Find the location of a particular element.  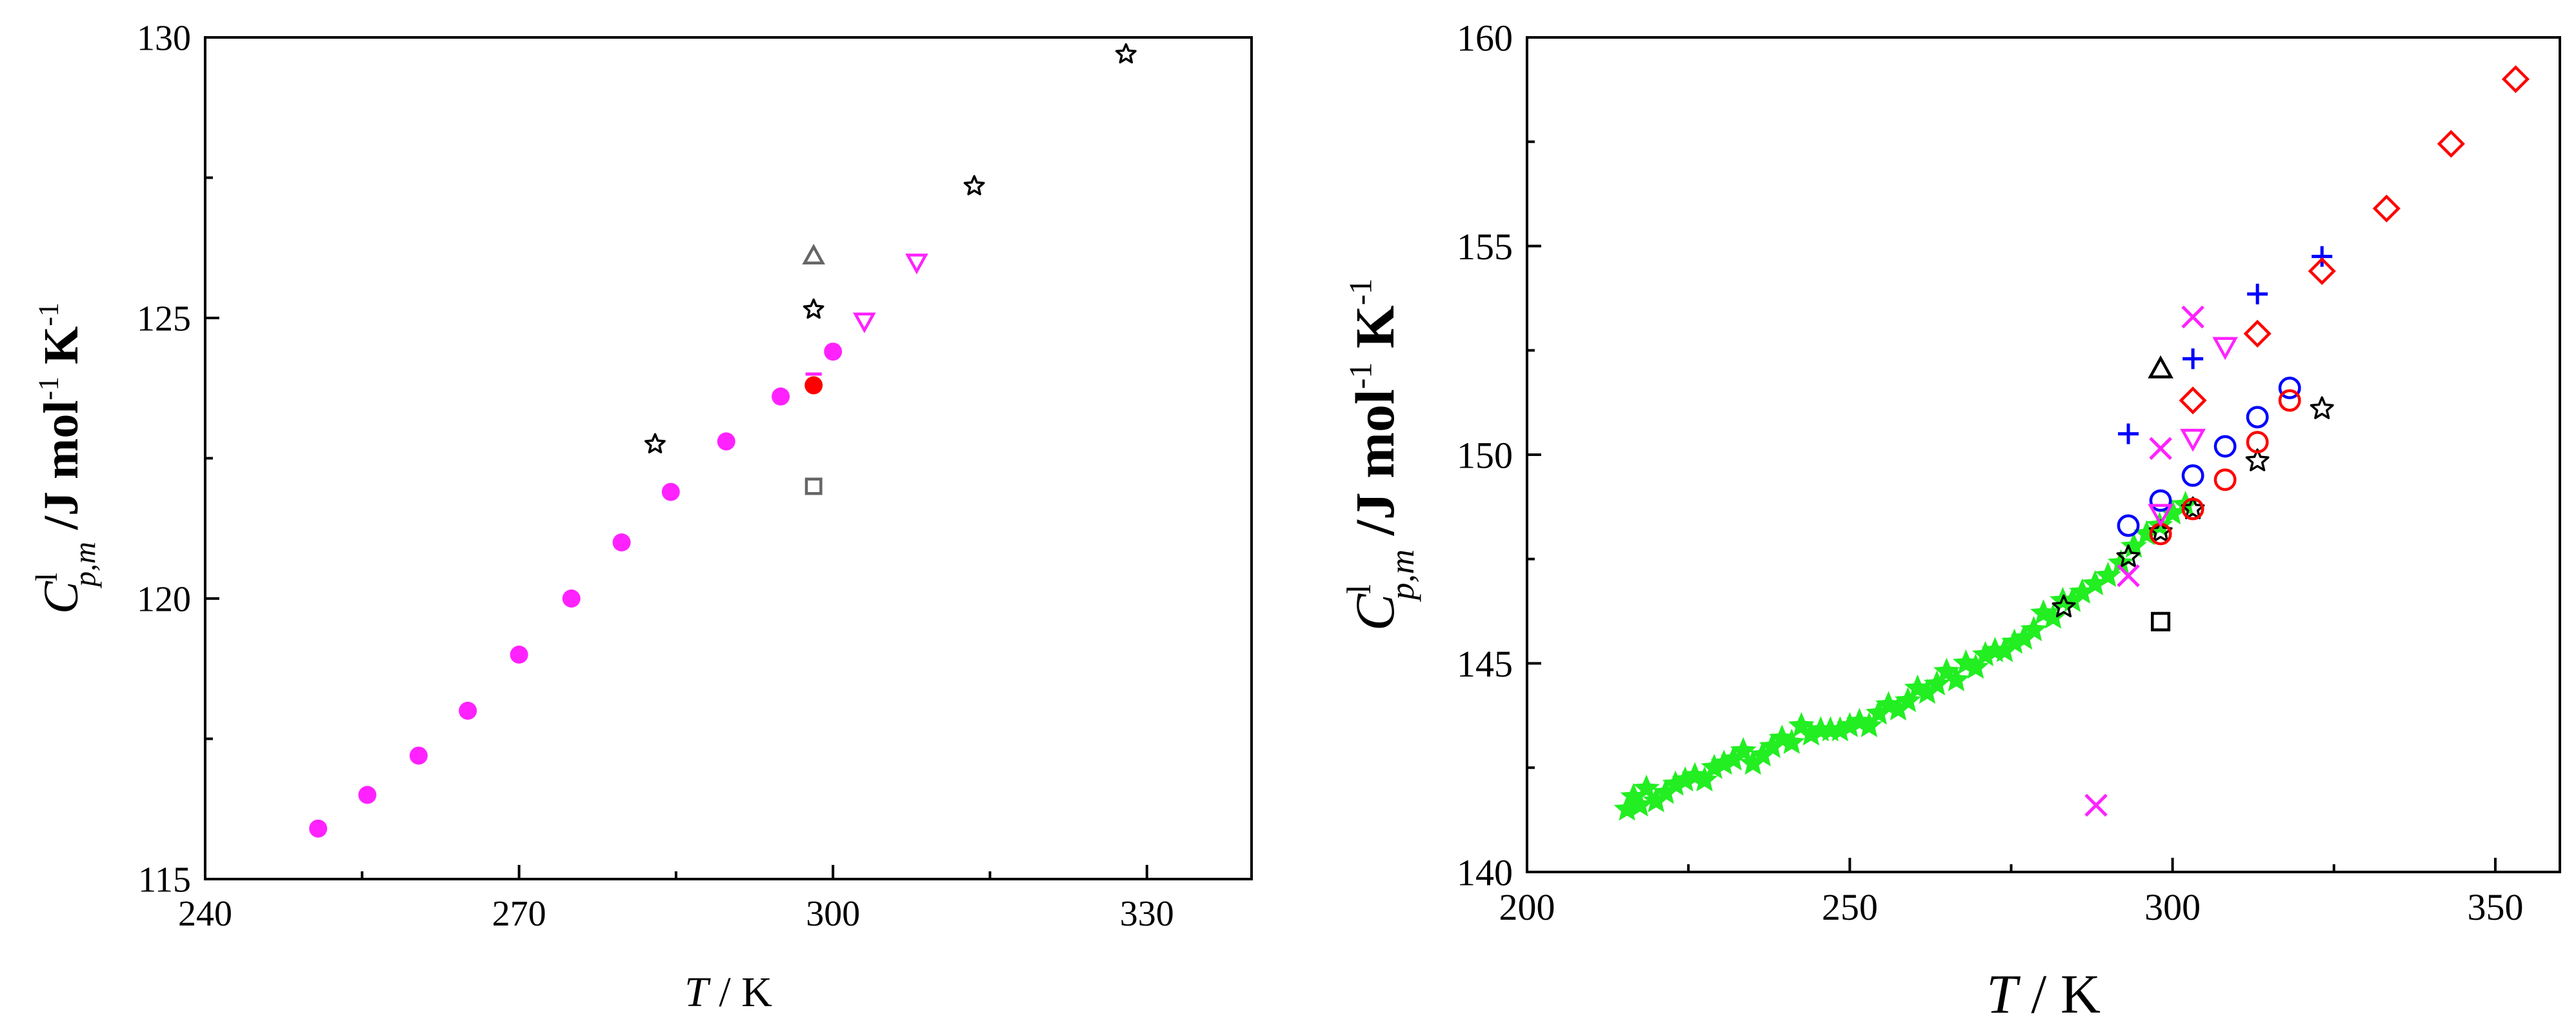

y-tick-label: 125 is located at coordinates (164, 319).